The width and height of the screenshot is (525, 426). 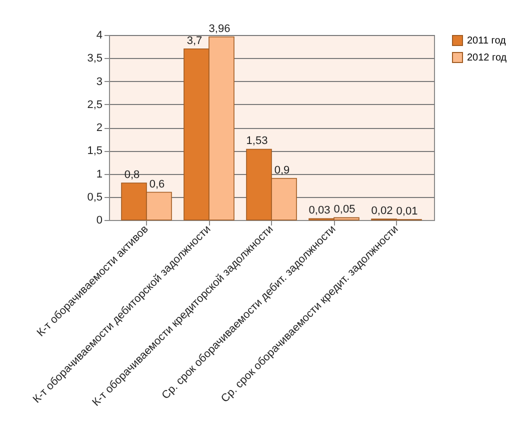 I want to click on data-label: 0,01, so click(x=407, y=212).